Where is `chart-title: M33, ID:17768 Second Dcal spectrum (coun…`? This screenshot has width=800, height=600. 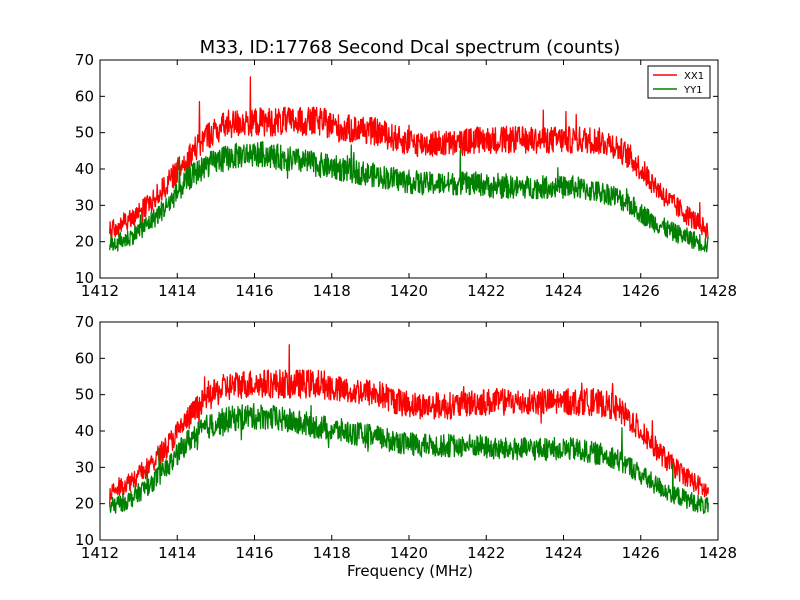
chart-title: M33, ID:17768 Second Dcal spectrum (coun… is located at coordinates (410, 47).